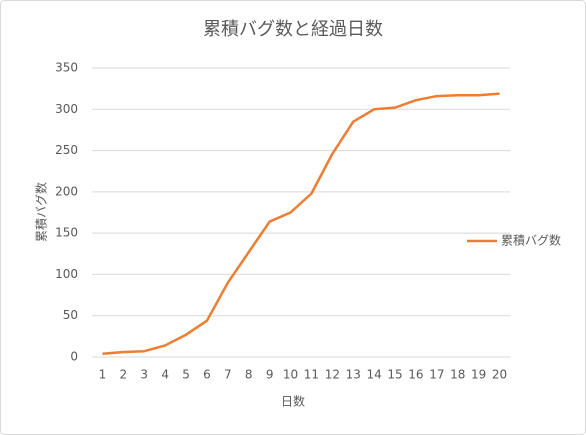 The height and width of the screenshot is (435, 586). I want to click on y-tick-label: 100, so click(66, 274).